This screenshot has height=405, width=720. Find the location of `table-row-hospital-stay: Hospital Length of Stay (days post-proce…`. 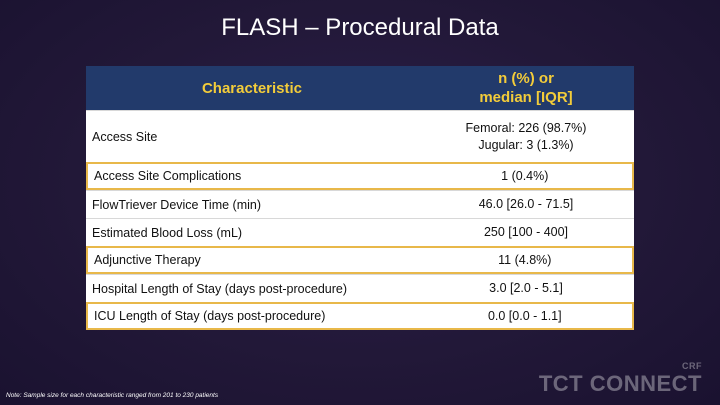

table-row-hospital-stay: Hospital Length of Stay (days post-proce… is located at coordinates (360, 288).